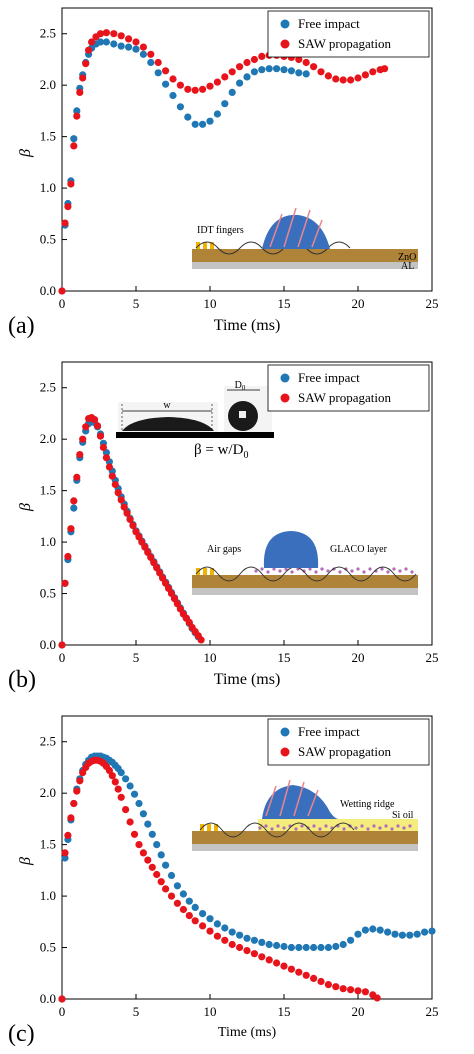 The image size is (474, 1054). Describe the element at coordinates (25, 507) in the screenshot. I see `panel-b-y-axis-label: β` at that location.